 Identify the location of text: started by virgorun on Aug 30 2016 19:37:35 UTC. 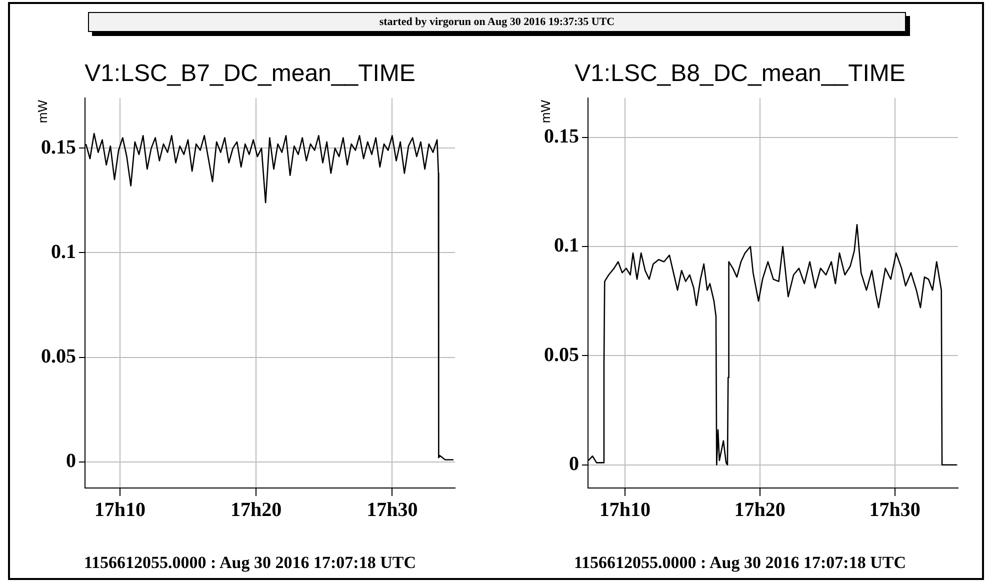
(497, 22).